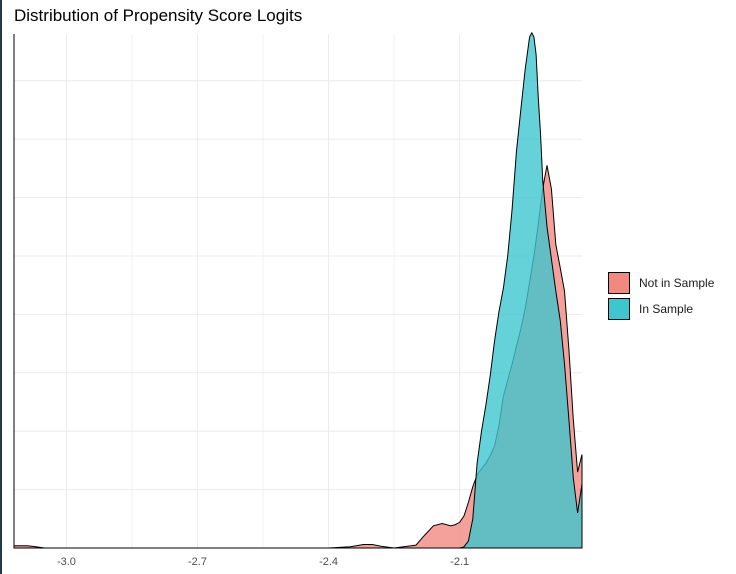  I want to click on legend-key-not-in-sample, so click(619, 283).